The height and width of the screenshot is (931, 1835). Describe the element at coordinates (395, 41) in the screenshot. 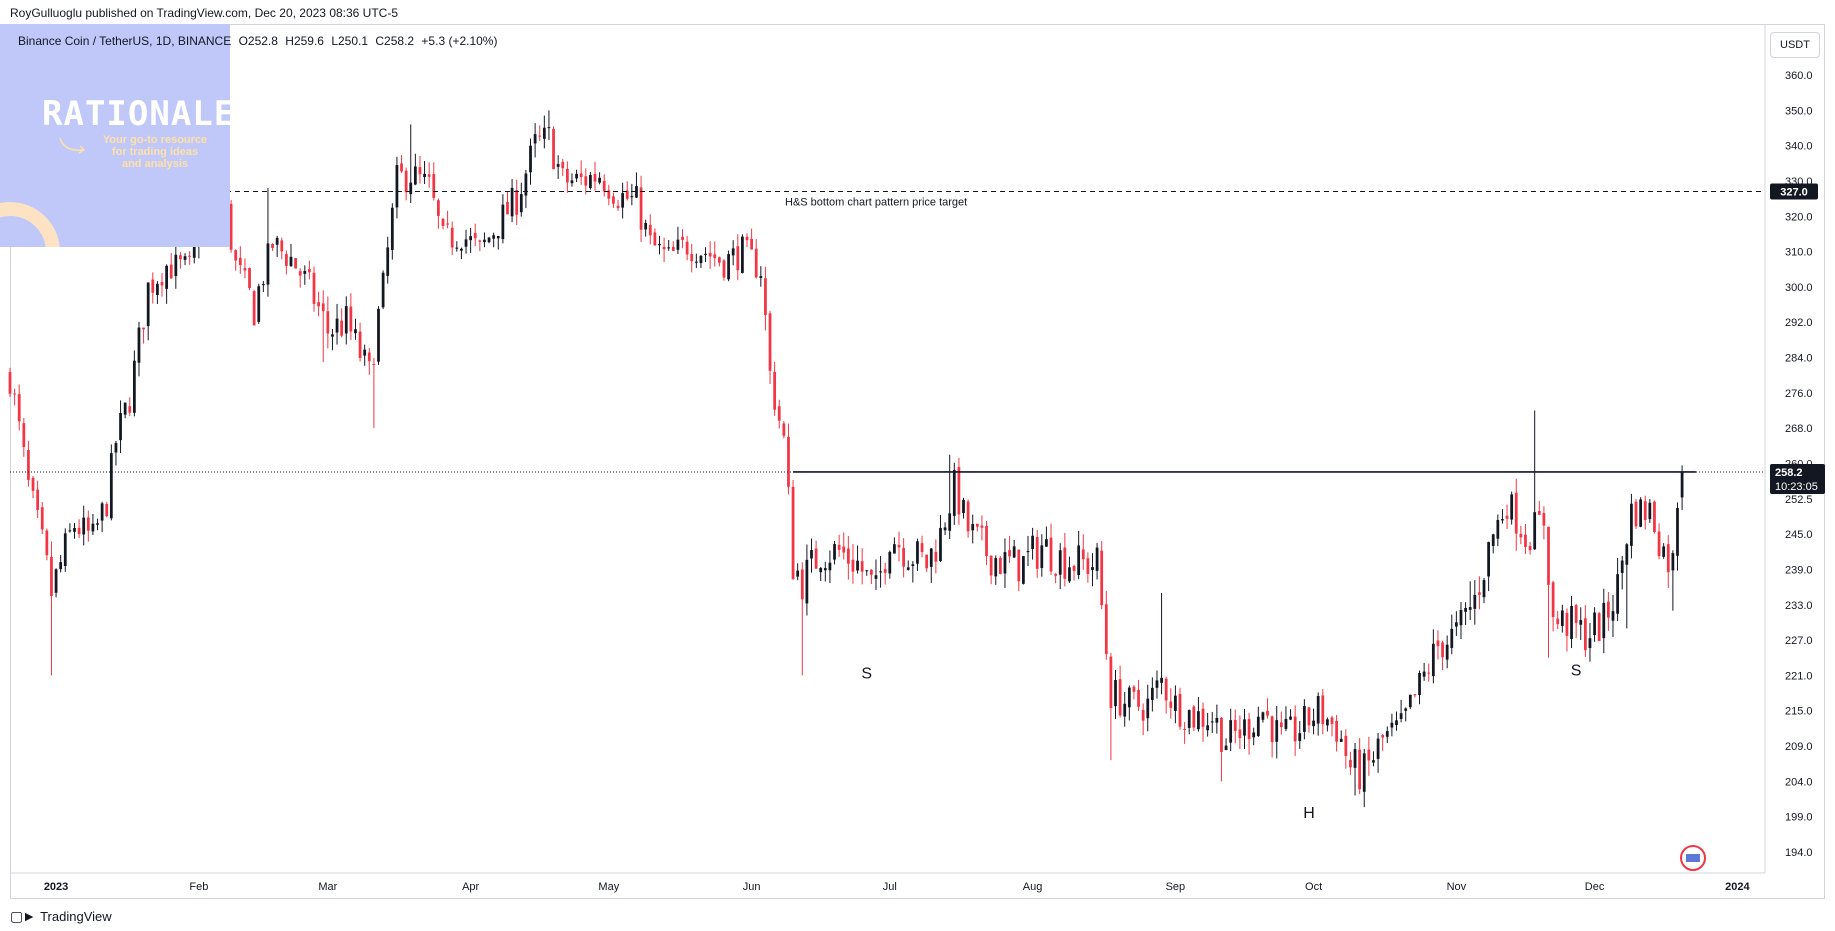

I see `ohlc-close: C258.2` at that location.